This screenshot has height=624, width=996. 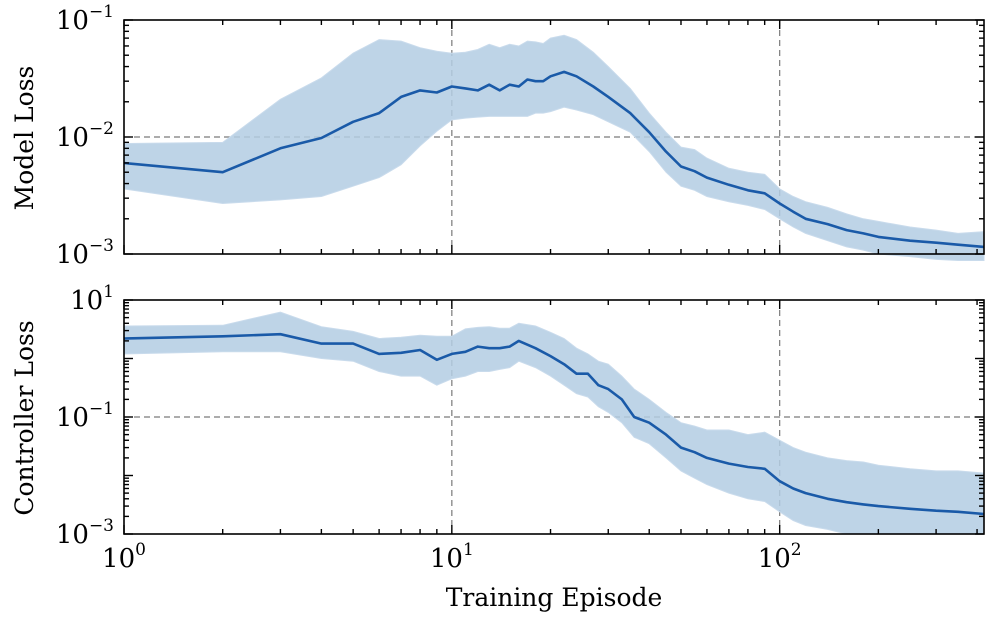 I want to click on controller-loss-ylabel: Controller Loss, so click(x=24, y=417).